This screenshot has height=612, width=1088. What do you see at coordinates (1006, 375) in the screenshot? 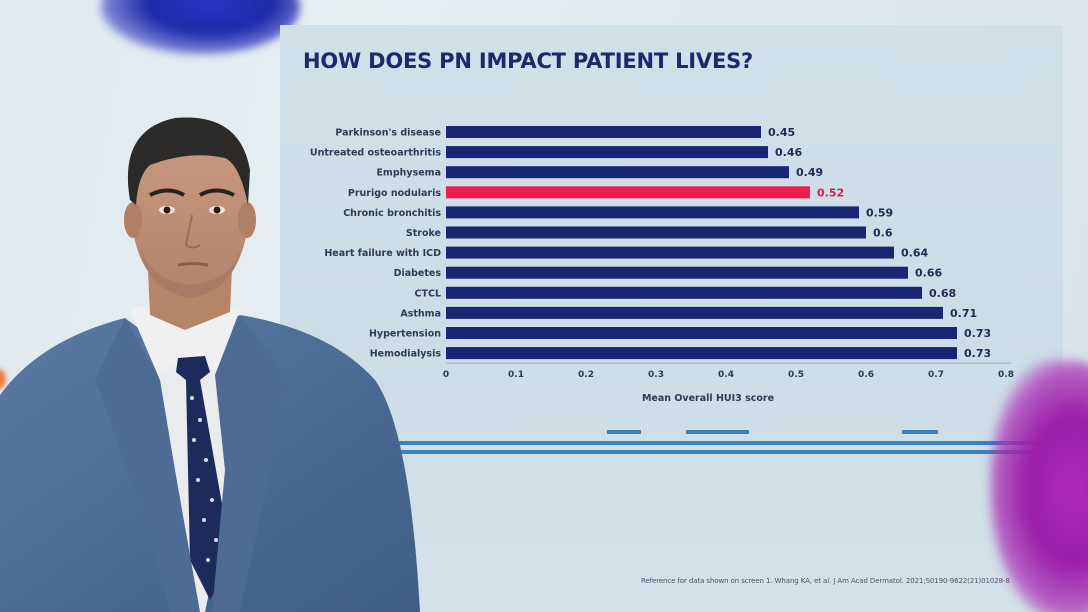
I see `x-tick-label: 0.8` at bounding box center [1006, 375].